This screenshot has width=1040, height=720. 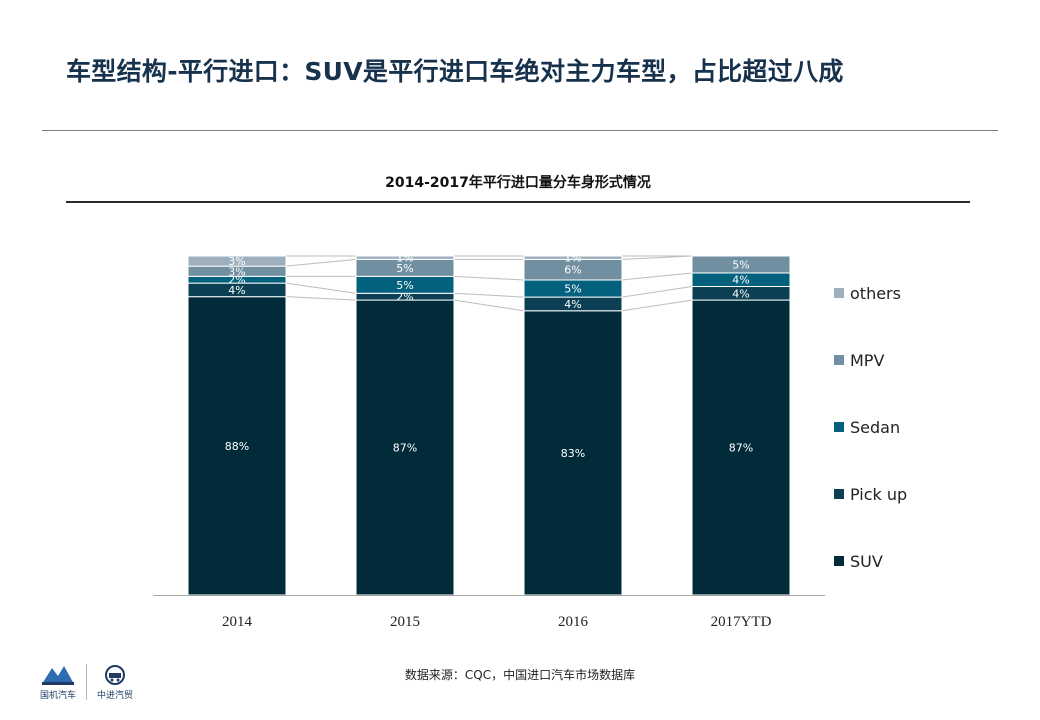 I want to click on x-tick-label: 2016, so click(x=573, y=622).